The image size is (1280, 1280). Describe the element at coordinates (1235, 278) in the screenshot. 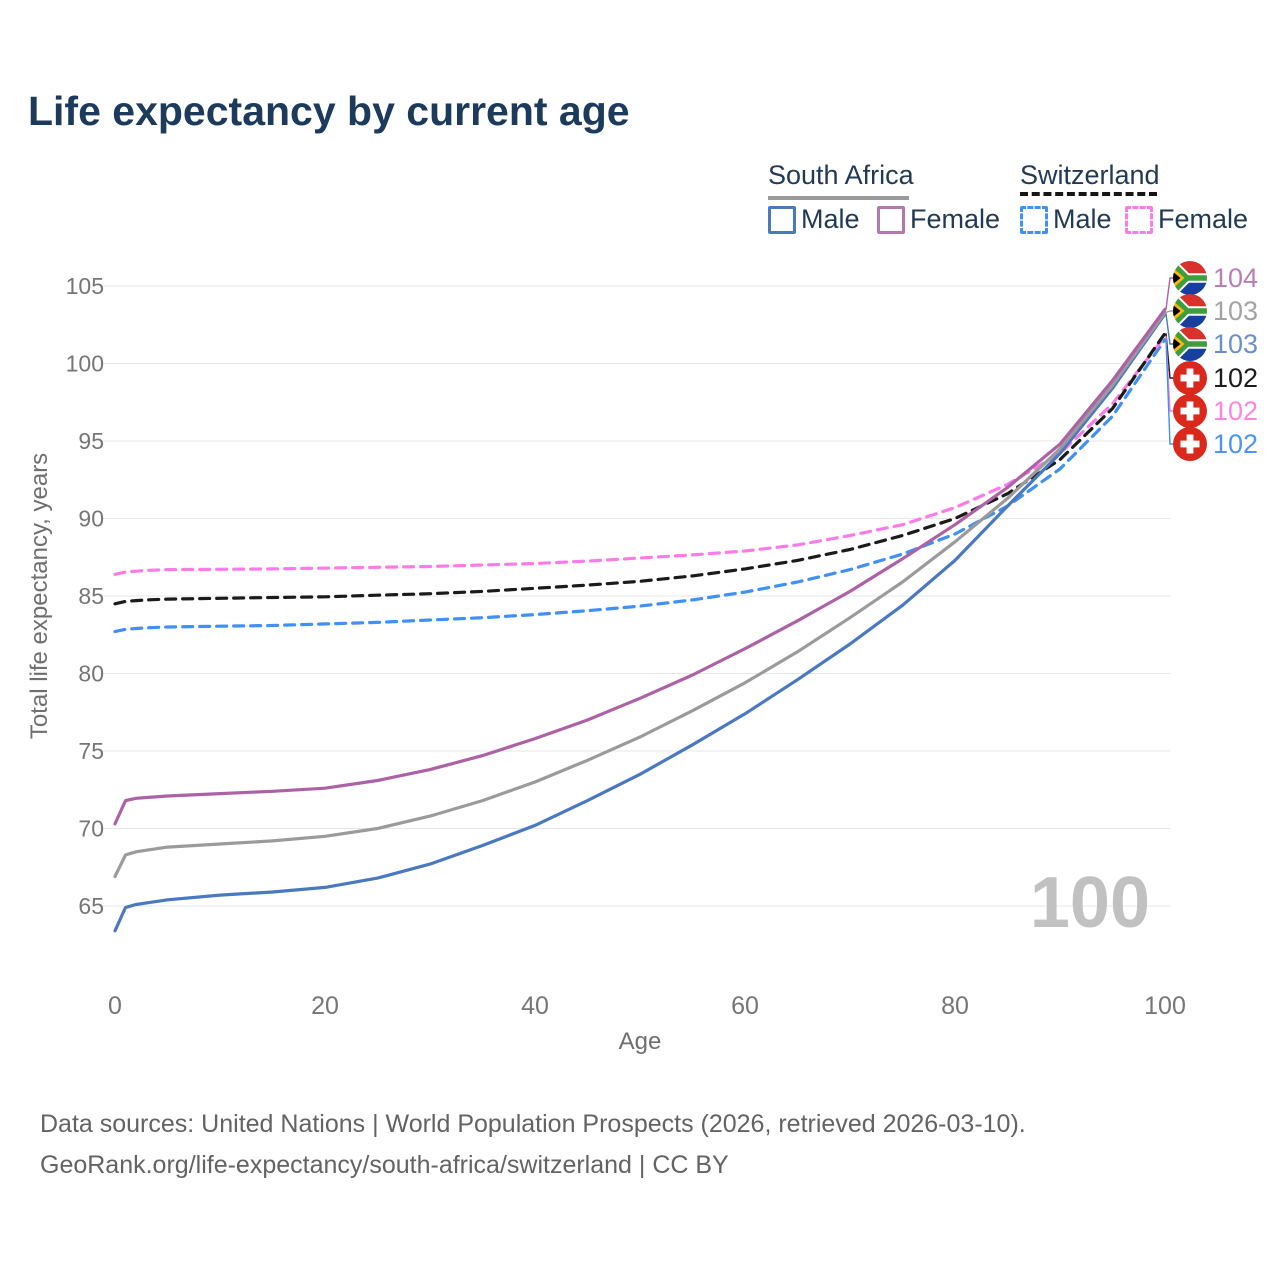

I see `end-value-label: 104` at that location.